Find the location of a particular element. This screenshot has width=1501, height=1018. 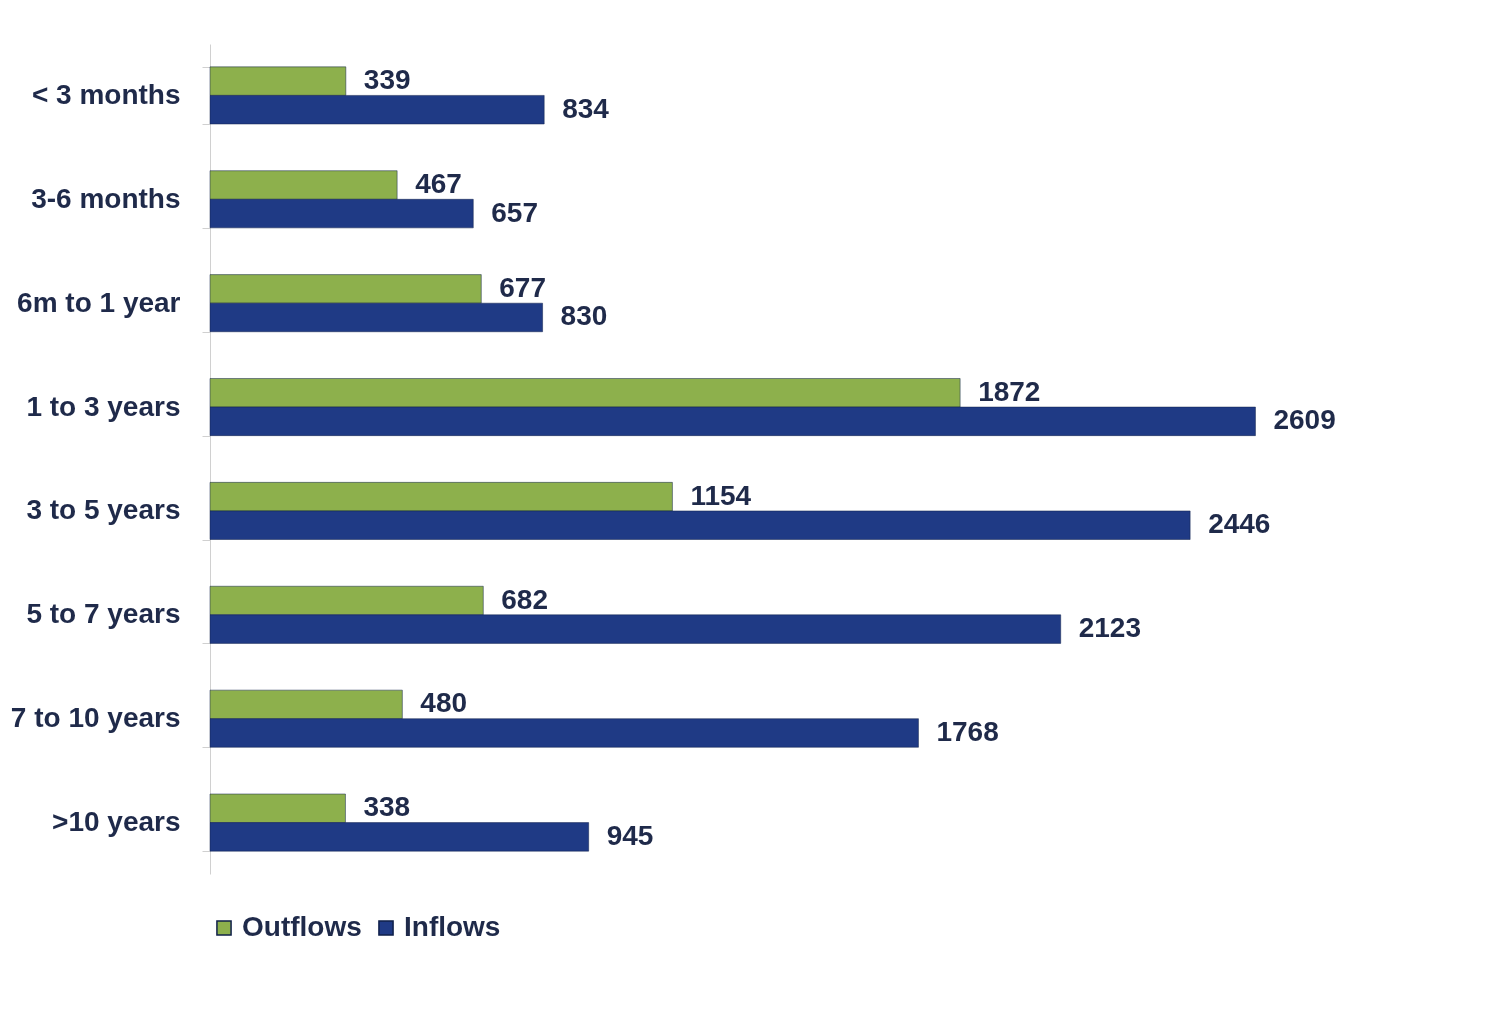

y-tick-label: 1 to 3 years is located at coordinates (103, 406).